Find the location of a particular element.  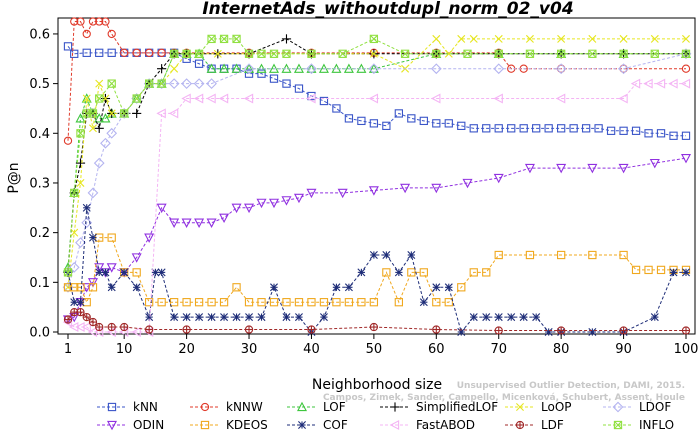

legend-label: INFLO is located at coordinates (656, 425).